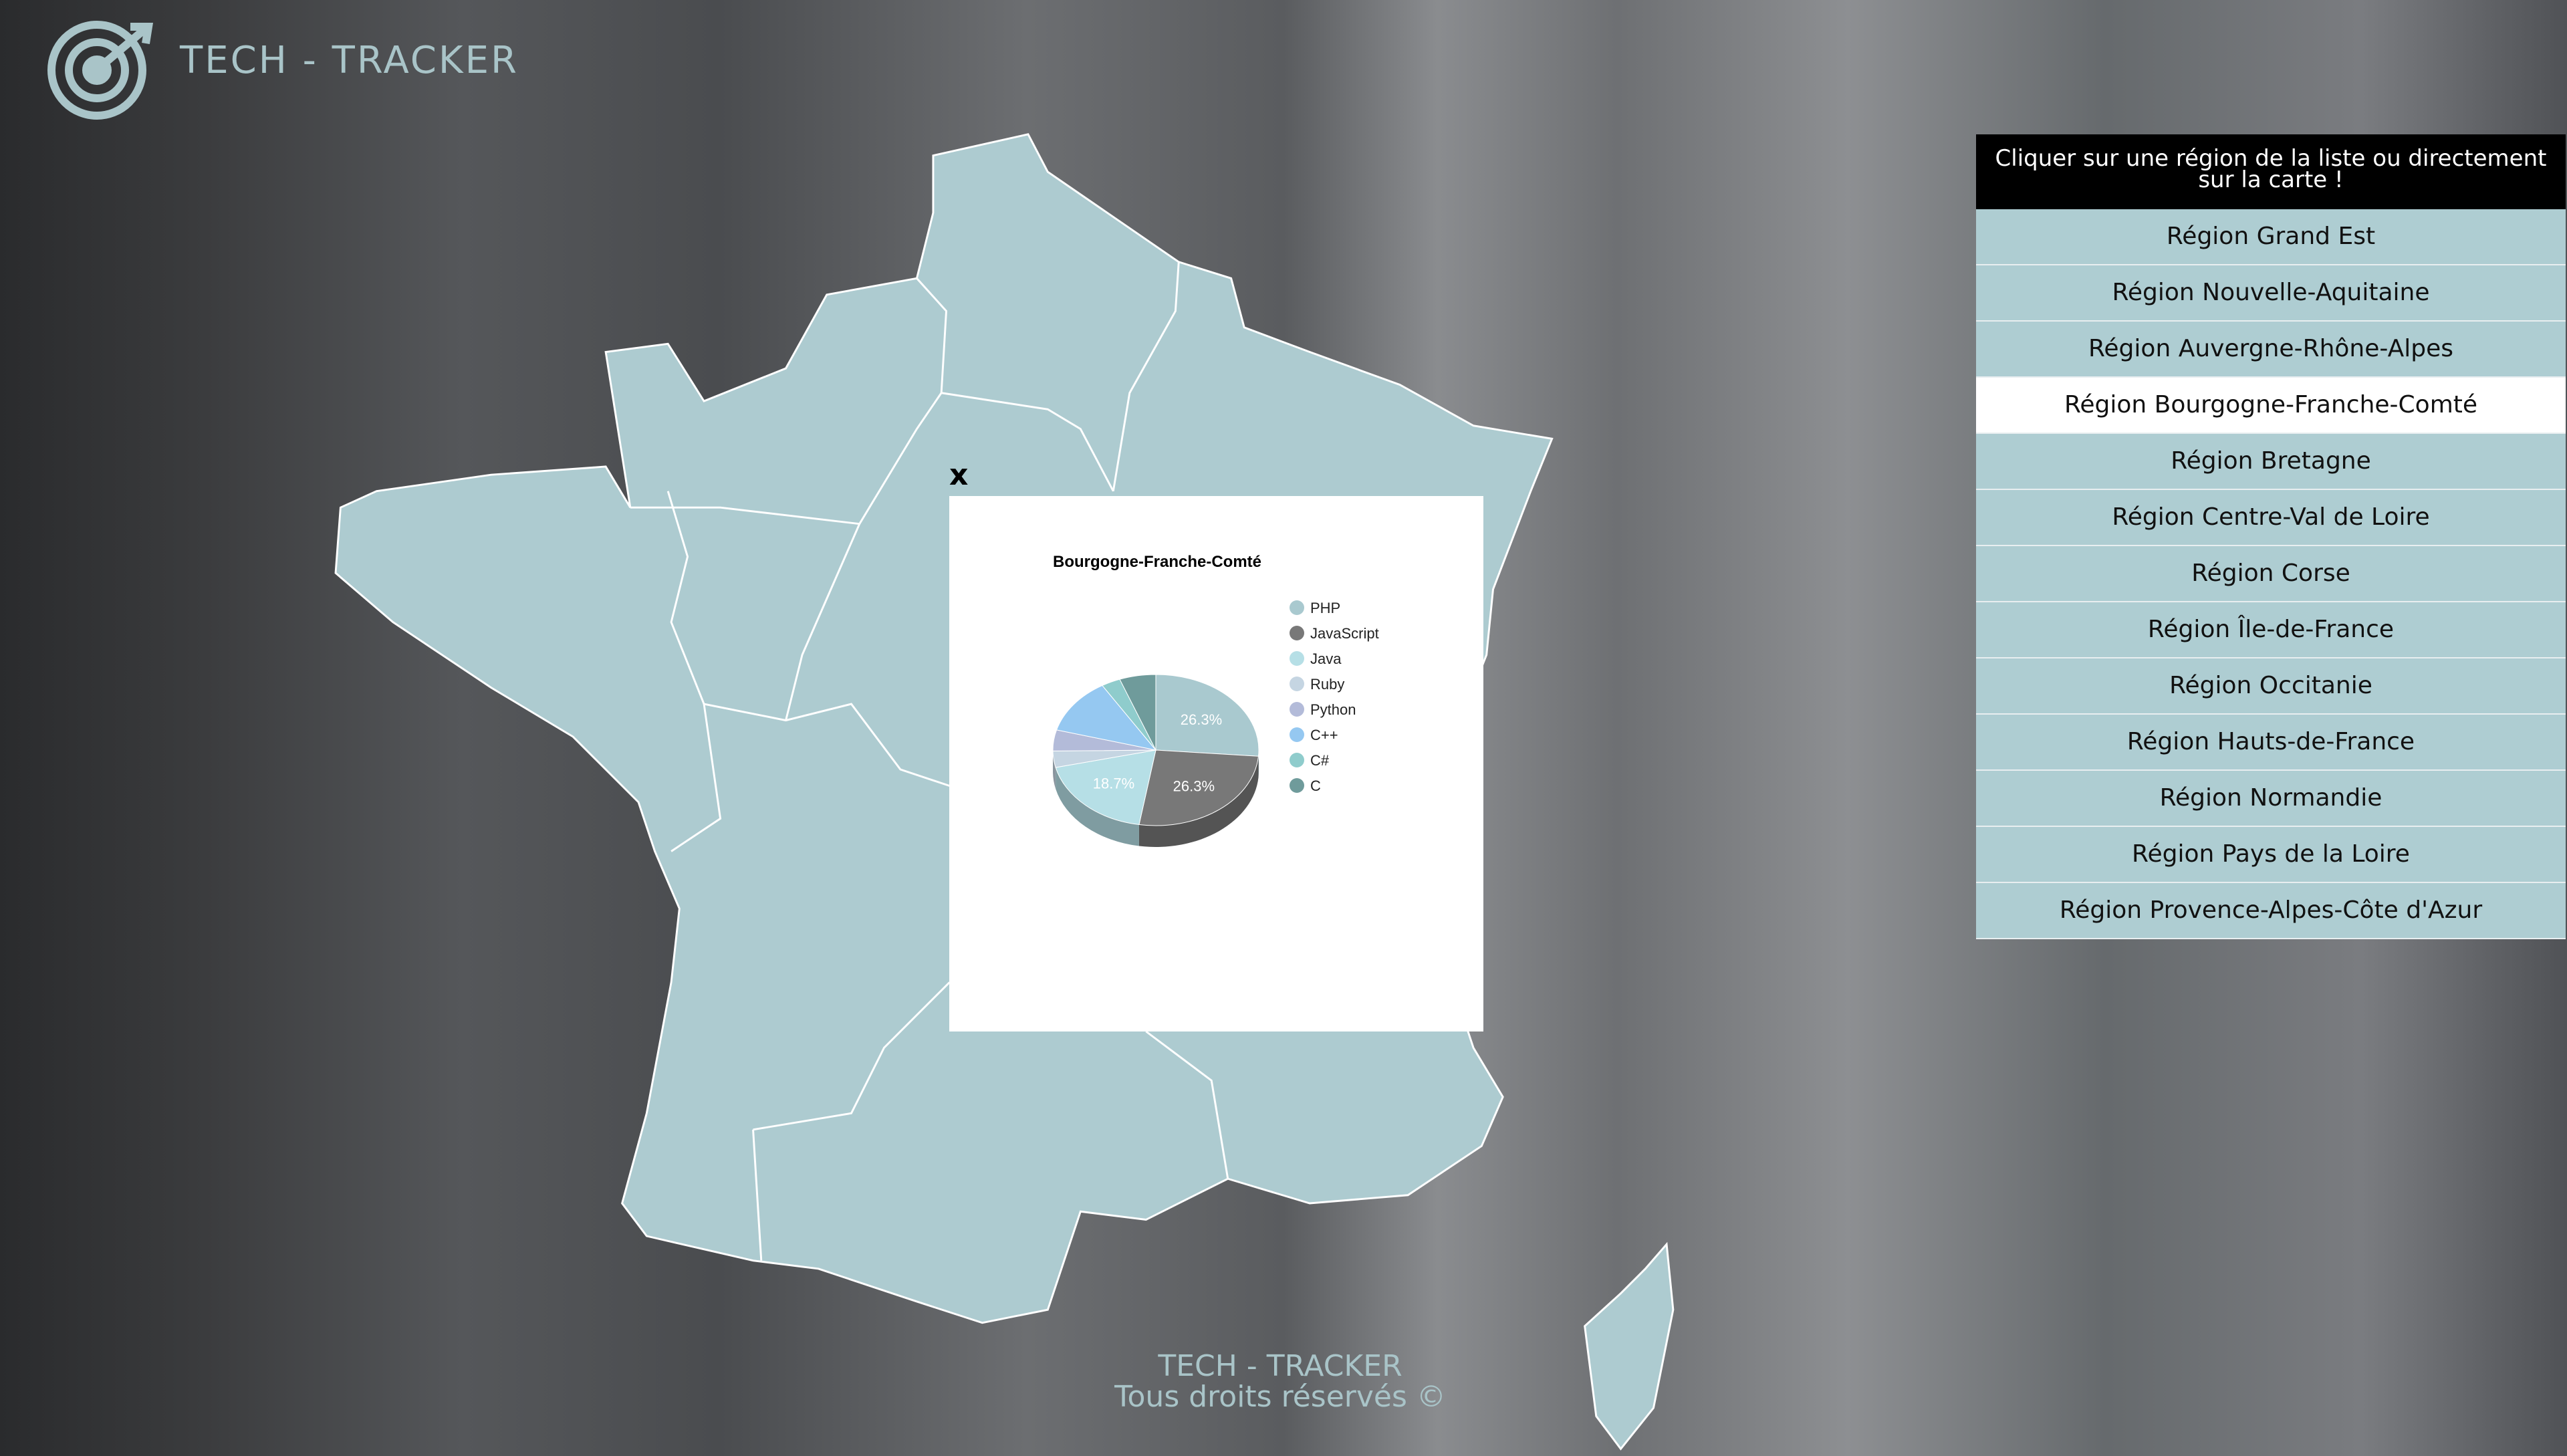 The image size is (2567, 1456). What do you see at coordinates (1325, 608) in the screenshot?
I see `legend-label: PHP` at bounding box center [1325, 608].